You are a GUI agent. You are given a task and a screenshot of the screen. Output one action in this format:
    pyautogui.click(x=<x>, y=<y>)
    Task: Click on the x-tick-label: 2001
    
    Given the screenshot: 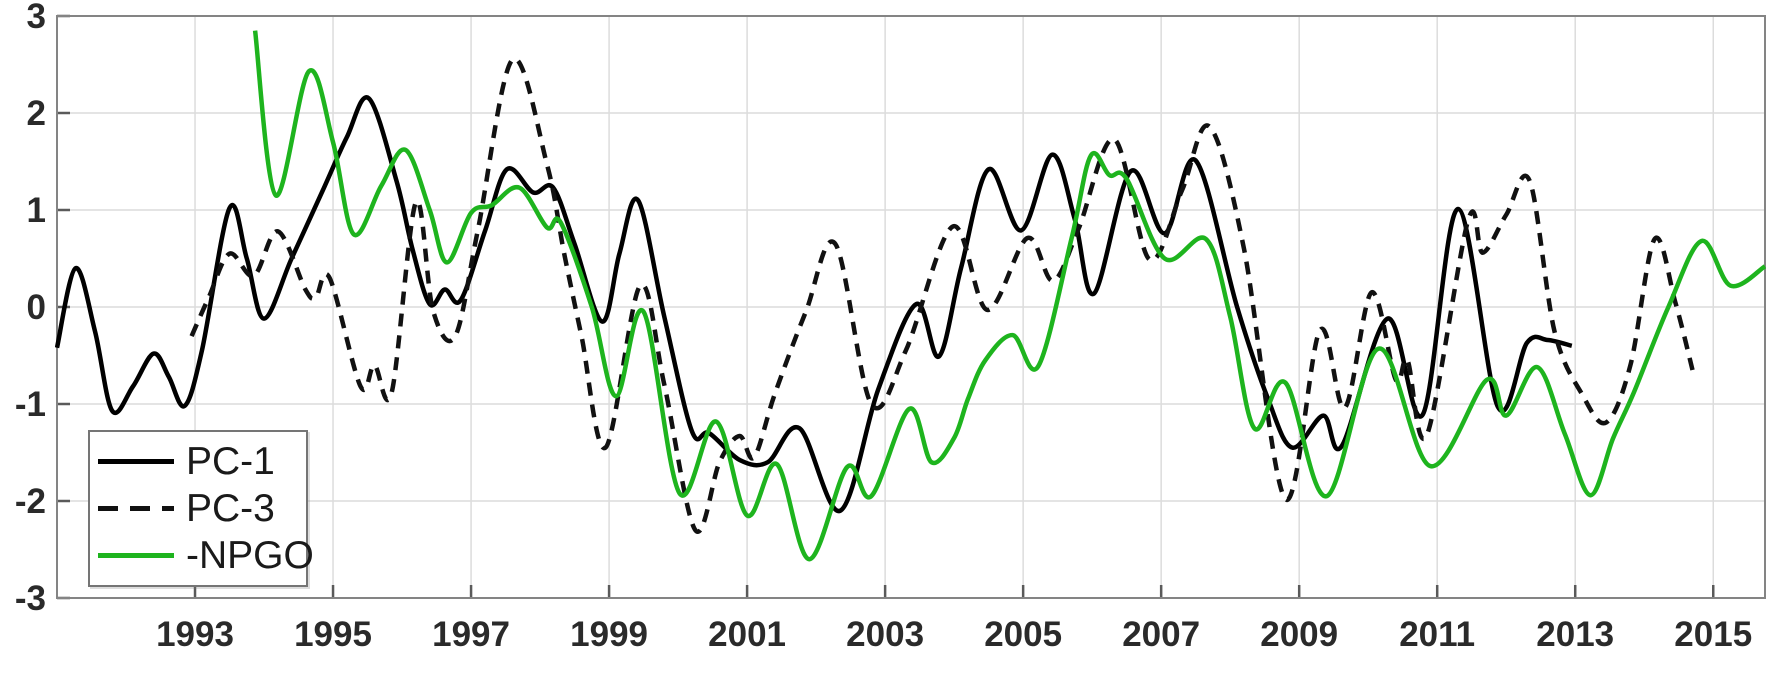 What is the action you would take?
    pyautogui.click(x=747, y=634)
    